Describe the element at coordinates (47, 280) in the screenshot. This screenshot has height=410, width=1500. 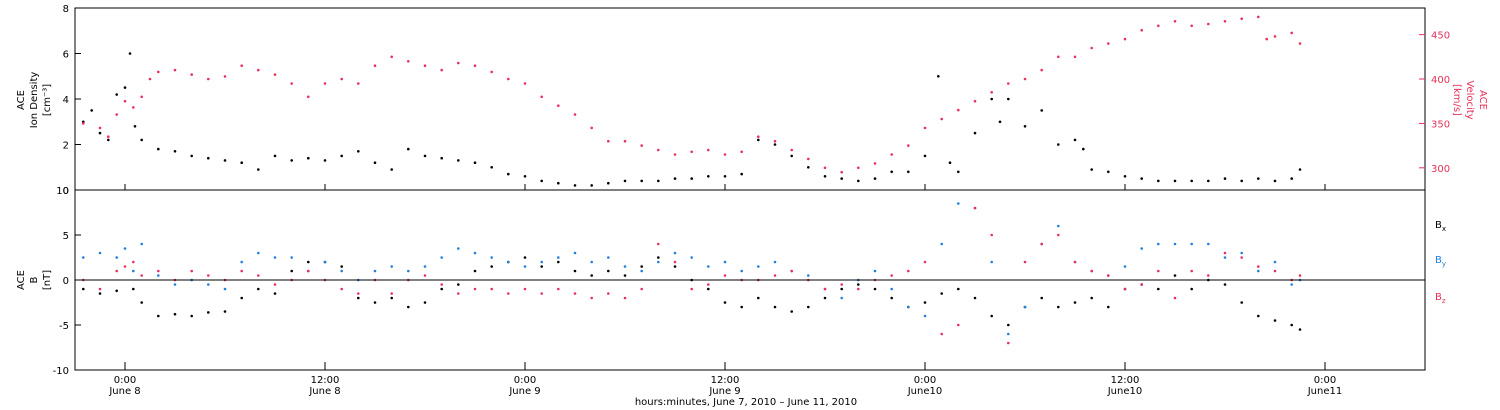
I see `b-ylabel-line3: [nT]` at that location.